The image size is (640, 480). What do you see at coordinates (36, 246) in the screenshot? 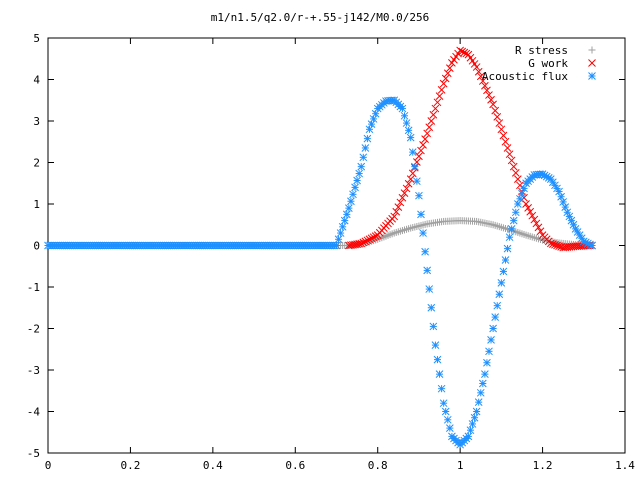
I see `y-tick-label: 0` at bounding box center [36, 246].